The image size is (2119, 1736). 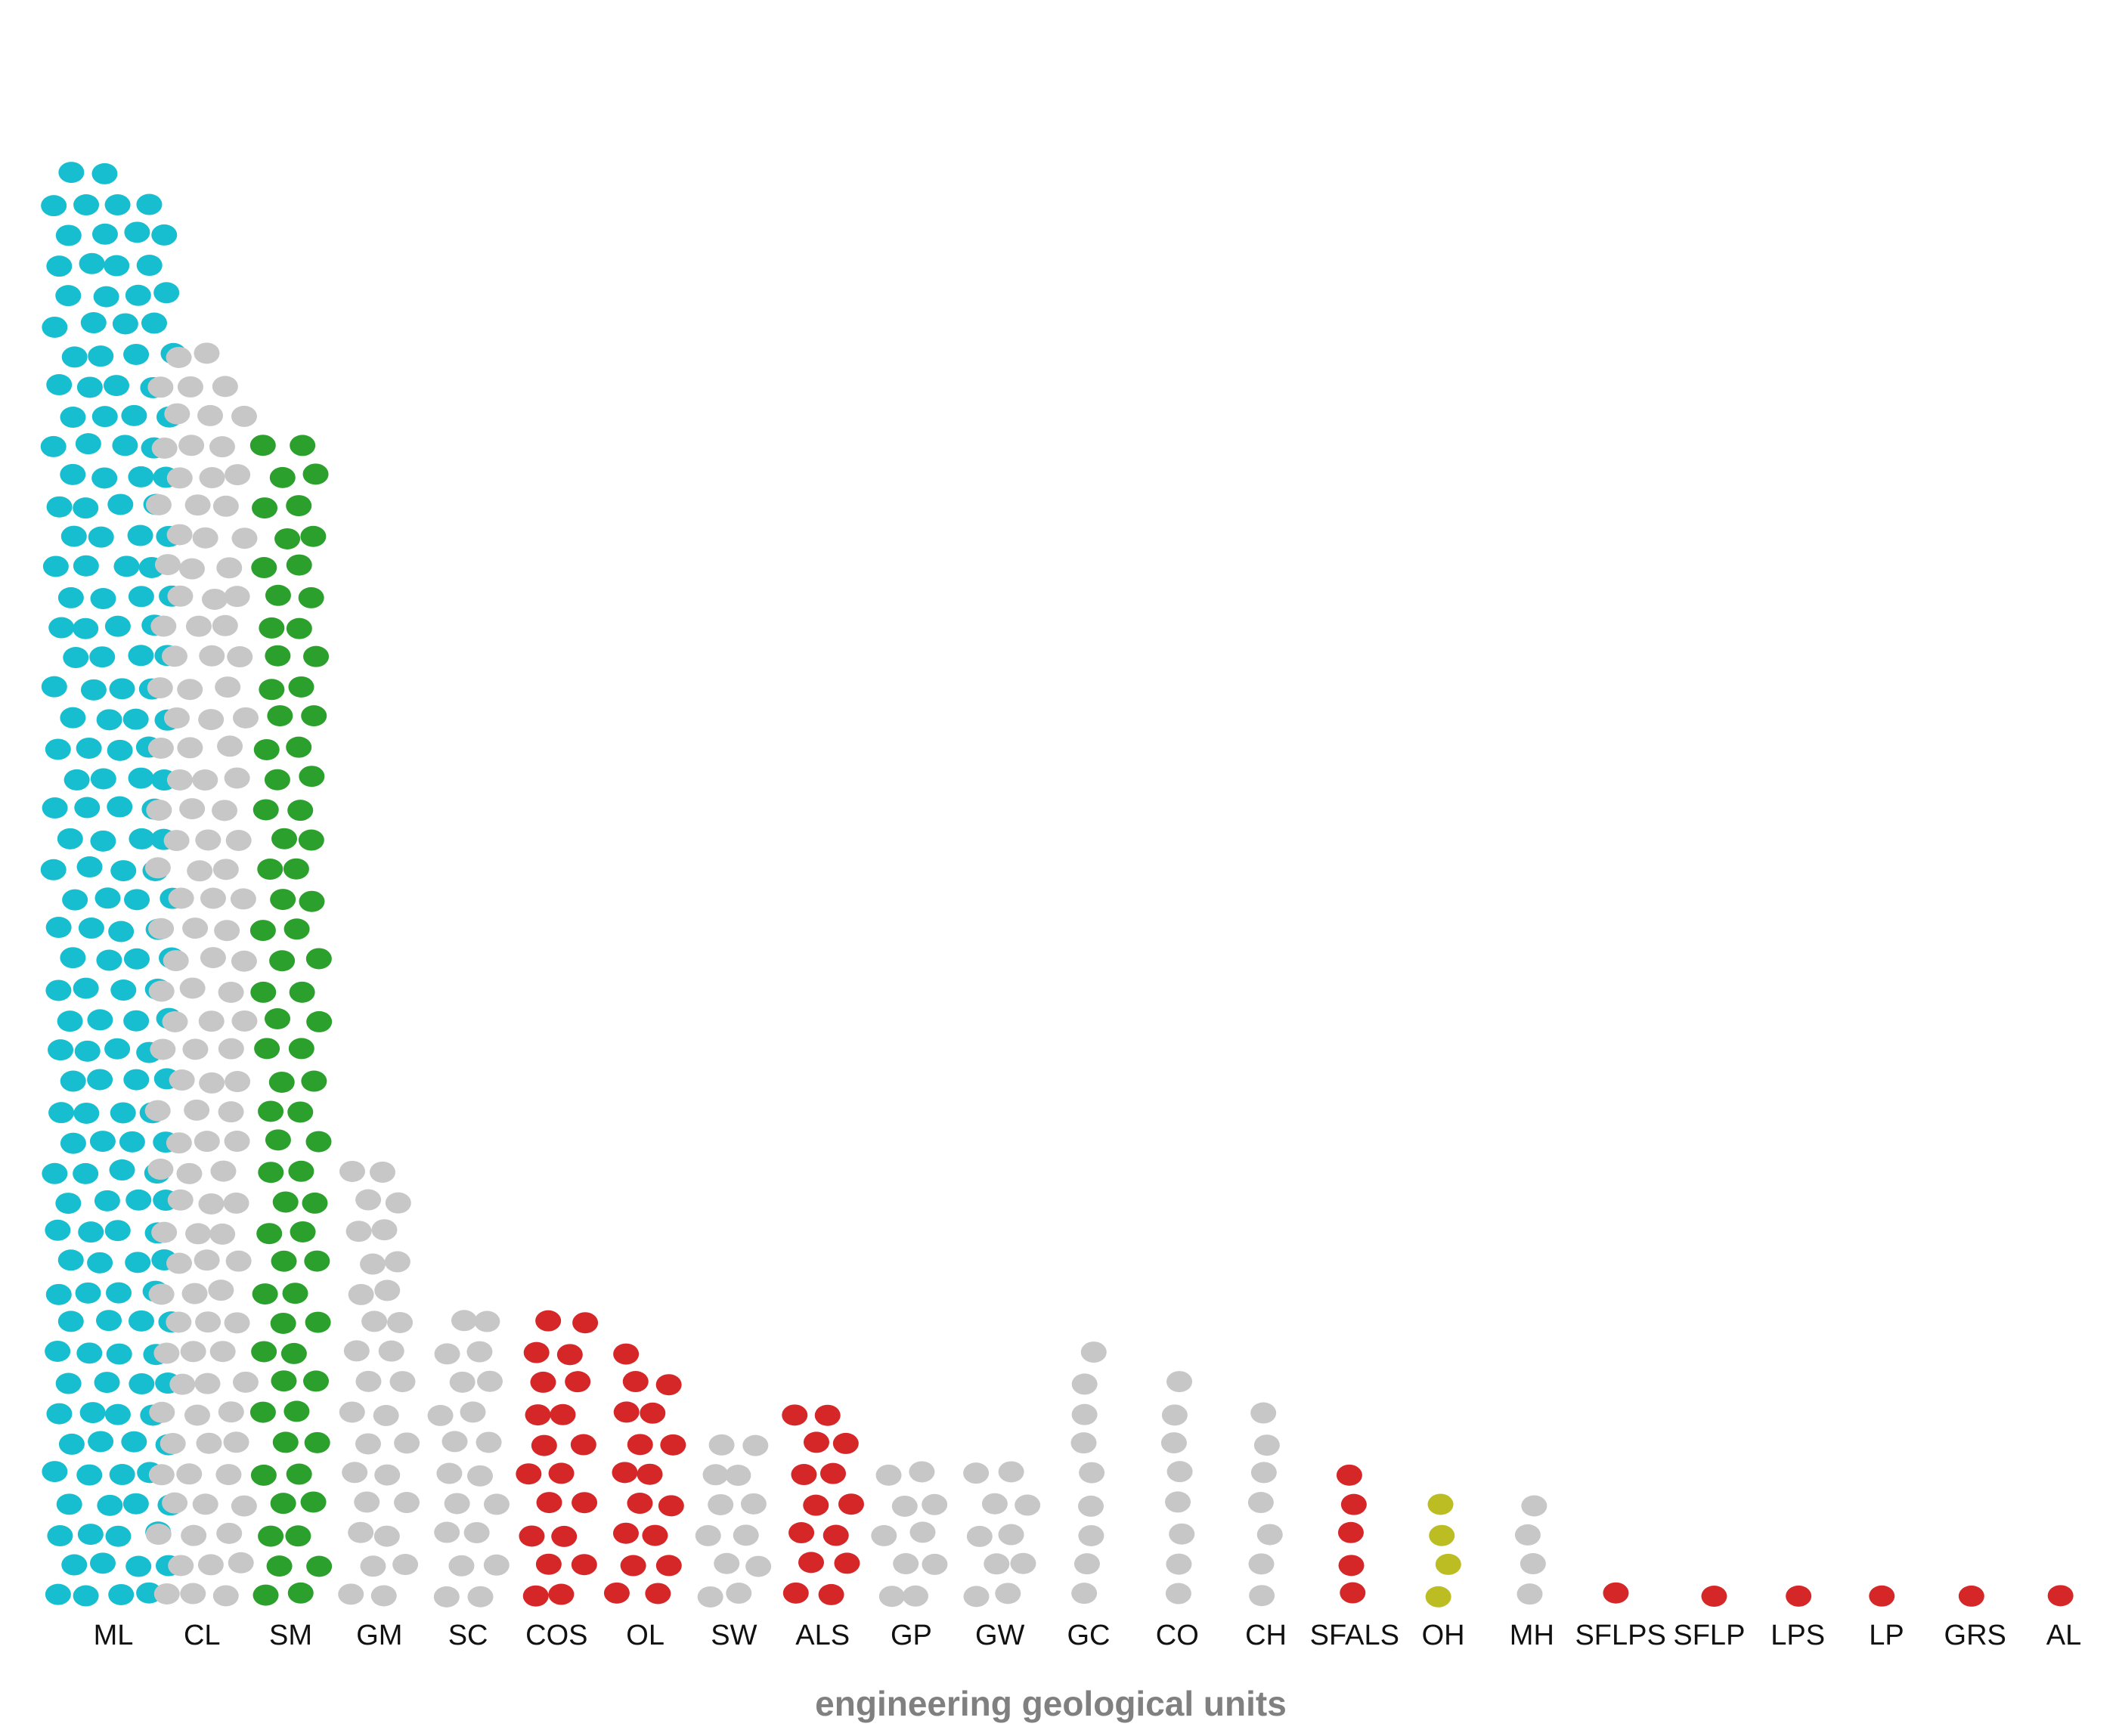 What do you see at coordinates (734, 1635) in the screenshot?
I see `x-tick-label: SW` at bounding box center [734, 1635].